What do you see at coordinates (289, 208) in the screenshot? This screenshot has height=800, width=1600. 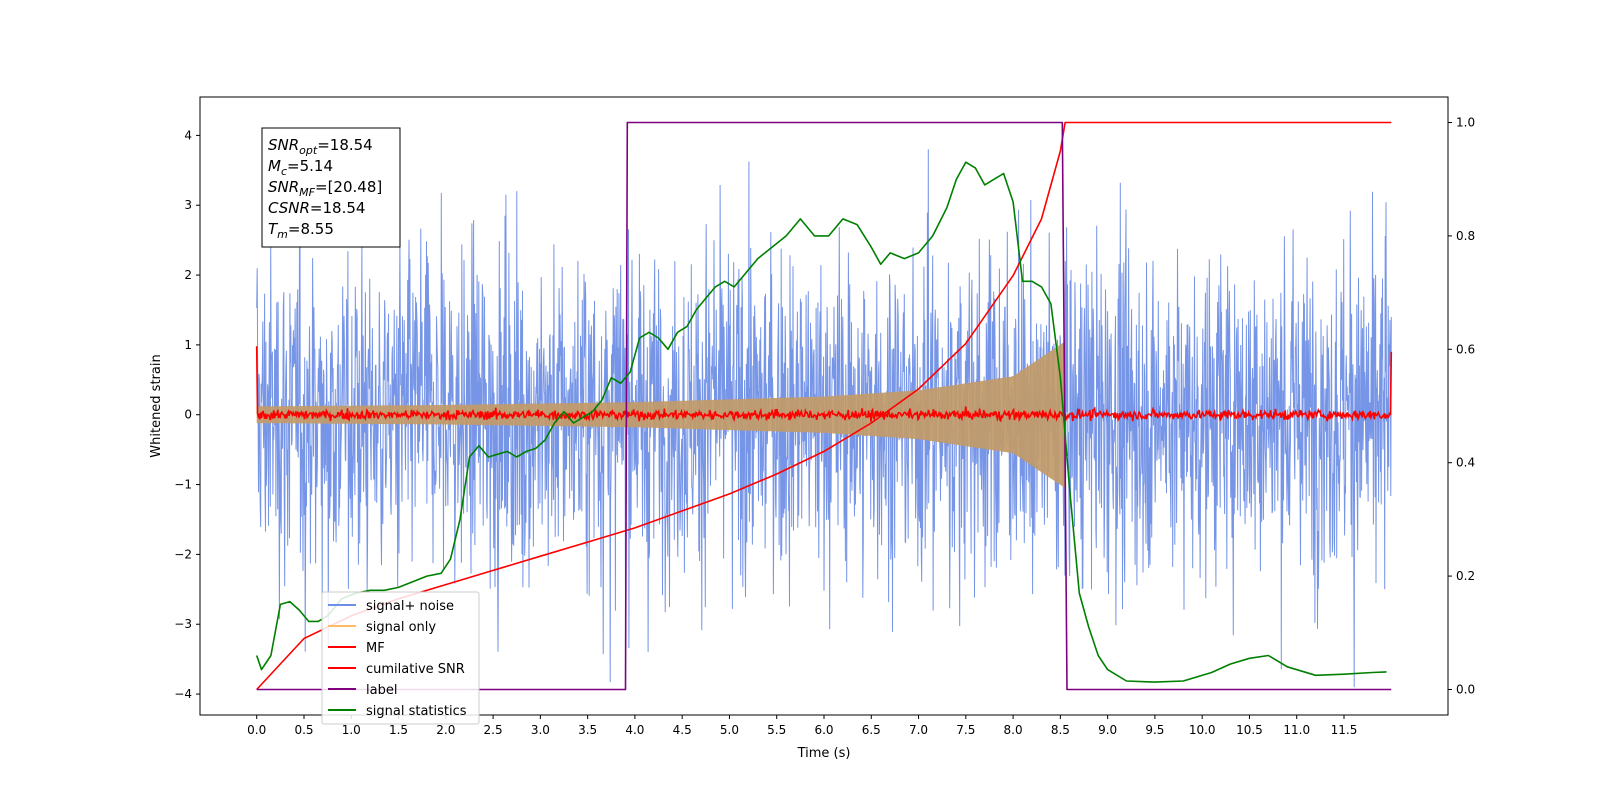 I see `info-symbol: CSNR` at bounding box center [289, 208].